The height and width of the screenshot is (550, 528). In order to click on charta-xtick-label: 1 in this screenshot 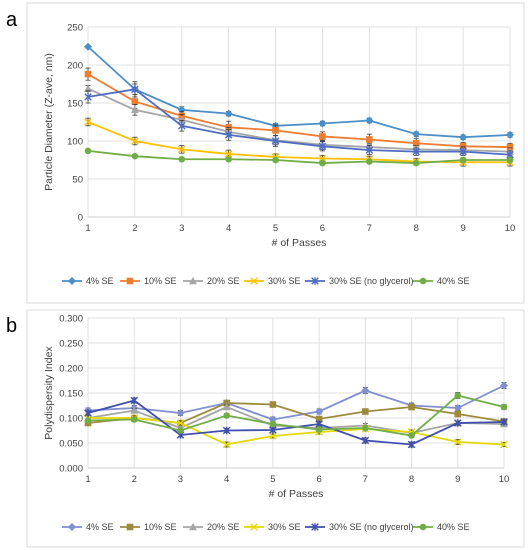, I will do `click(87, 228)`.